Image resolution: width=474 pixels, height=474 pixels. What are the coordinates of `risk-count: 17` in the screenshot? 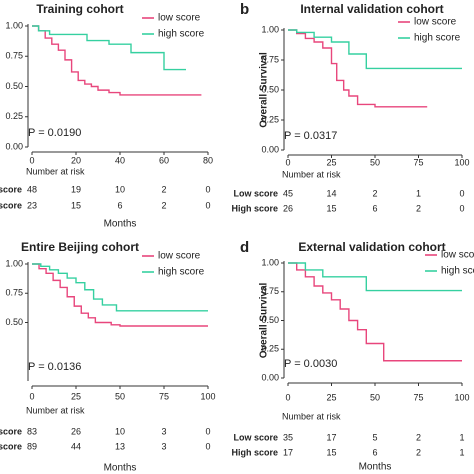 It's located at (331, 437).